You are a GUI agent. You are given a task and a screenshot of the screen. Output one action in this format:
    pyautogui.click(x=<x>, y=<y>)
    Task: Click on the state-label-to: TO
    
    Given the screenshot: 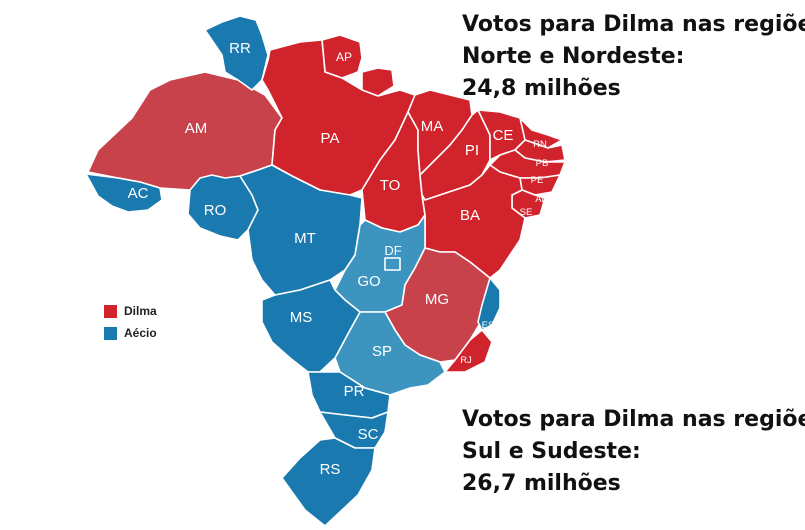 What is the action you would take?
    pyautogui.click(x=390, y=185)
    